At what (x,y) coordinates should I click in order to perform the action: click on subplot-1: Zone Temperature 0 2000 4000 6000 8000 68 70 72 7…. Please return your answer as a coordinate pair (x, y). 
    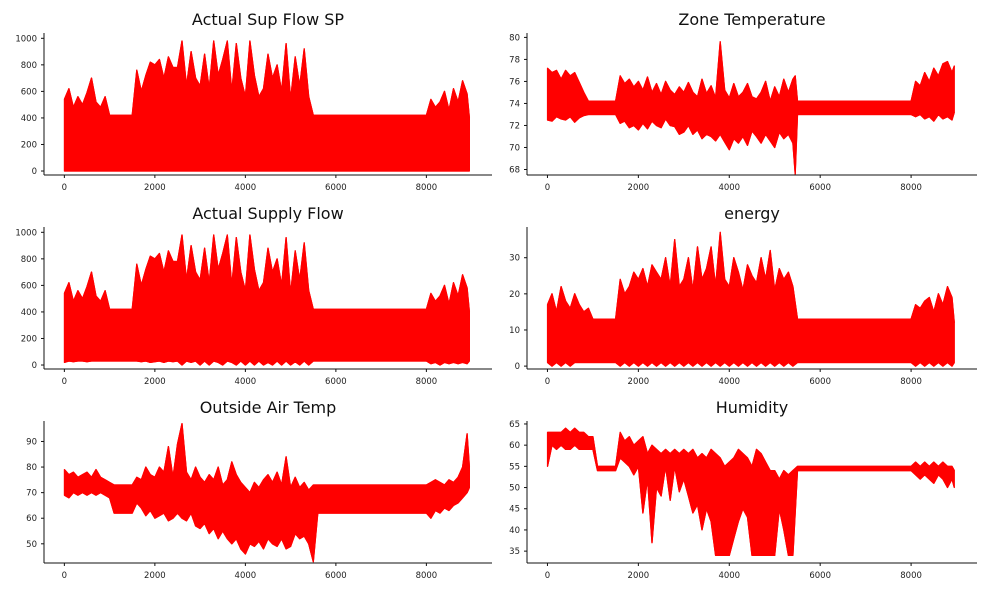
    Looking at the image, I should click on (743, 101).